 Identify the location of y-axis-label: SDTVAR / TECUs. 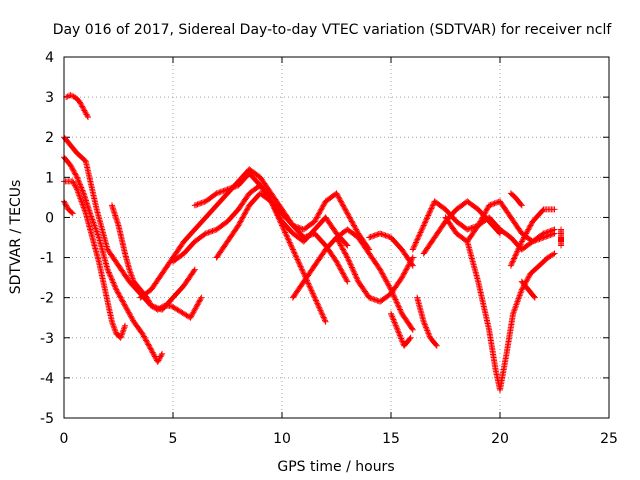
(16, 237).